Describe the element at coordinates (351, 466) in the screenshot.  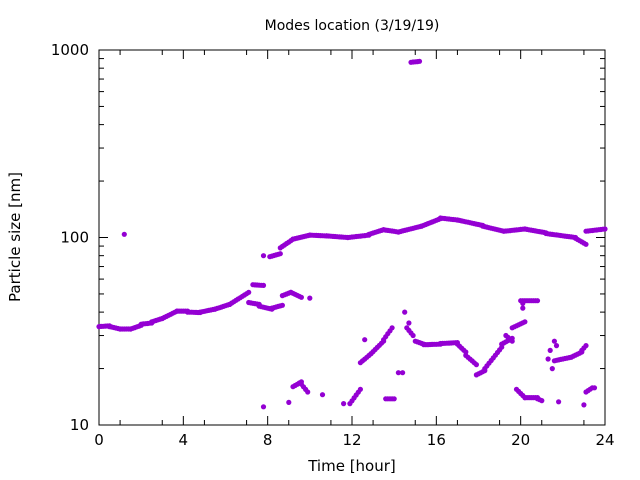
I see `x-axis-label: Time [hour]` at that location.